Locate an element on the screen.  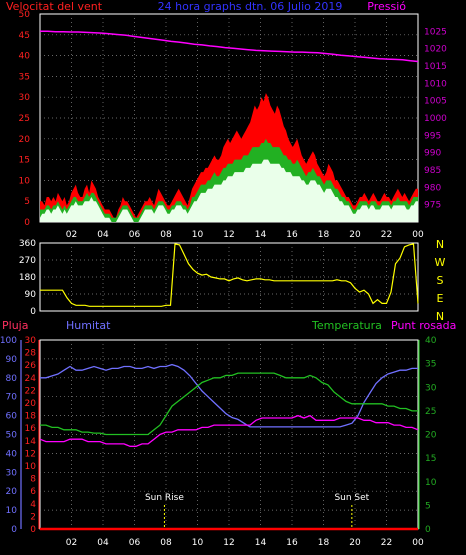
rain-y-tick: 12 is located at coordinates (30, 454).